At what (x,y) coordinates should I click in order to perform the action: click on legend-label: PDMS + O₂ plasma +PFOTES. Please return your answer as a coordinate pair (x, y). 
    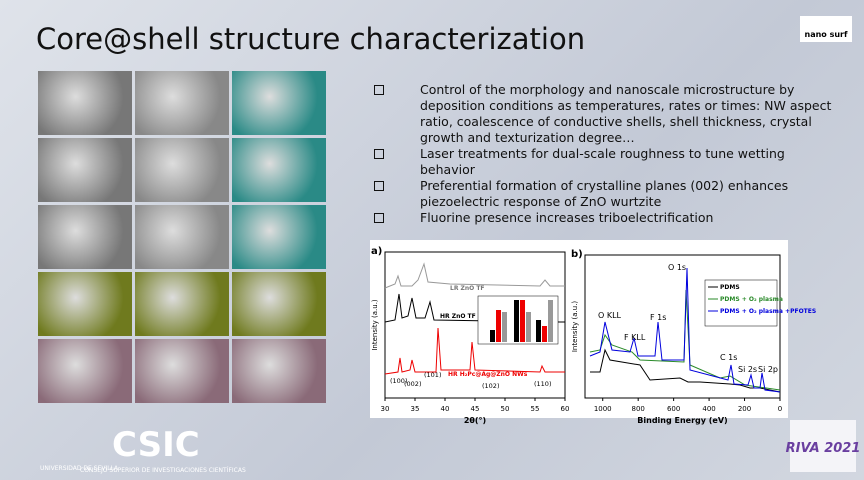
    Looking at the image, I should click on (768, 311).